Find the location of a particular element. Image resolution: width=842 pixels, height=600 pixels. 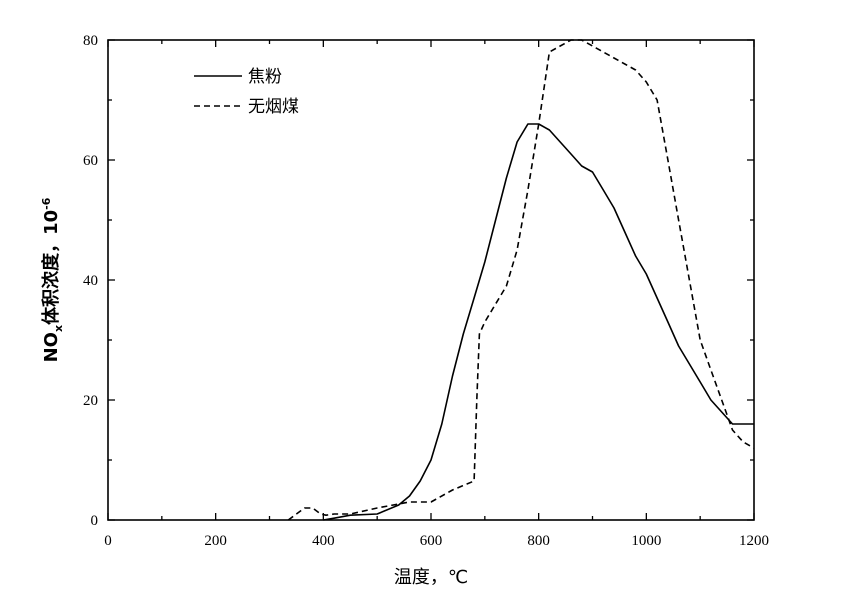

y-tick-label: 0 is located at coordinates (95, 521).